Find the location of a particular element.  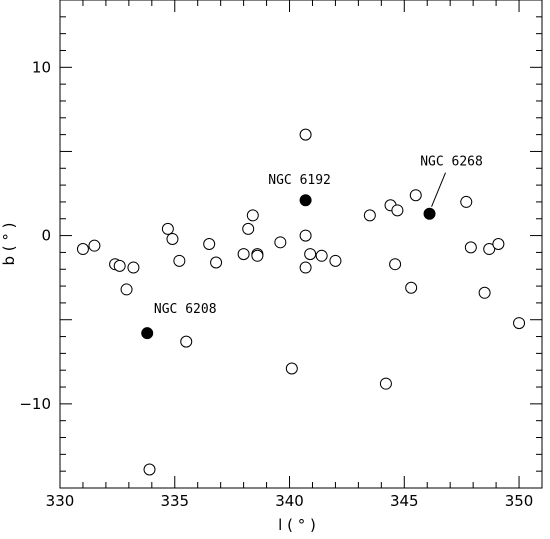

y-tick-label: −10 is located at coordinates (35, 404).